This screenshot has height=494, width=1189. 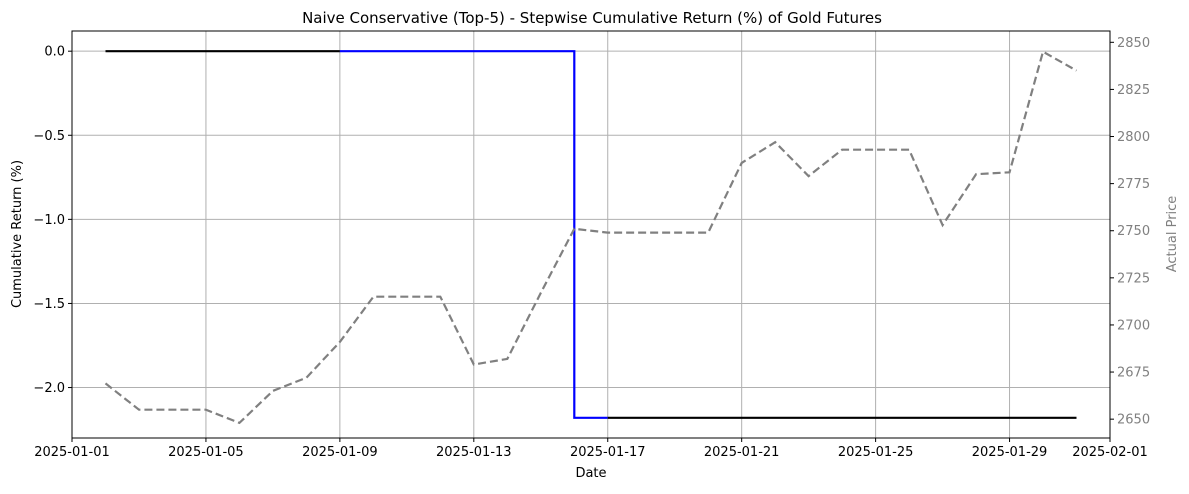 What do you see at coordinates (1133, 420) in the screenshot?
I see `y2-tick-label: 2650` at bounding box center [1133, 420].